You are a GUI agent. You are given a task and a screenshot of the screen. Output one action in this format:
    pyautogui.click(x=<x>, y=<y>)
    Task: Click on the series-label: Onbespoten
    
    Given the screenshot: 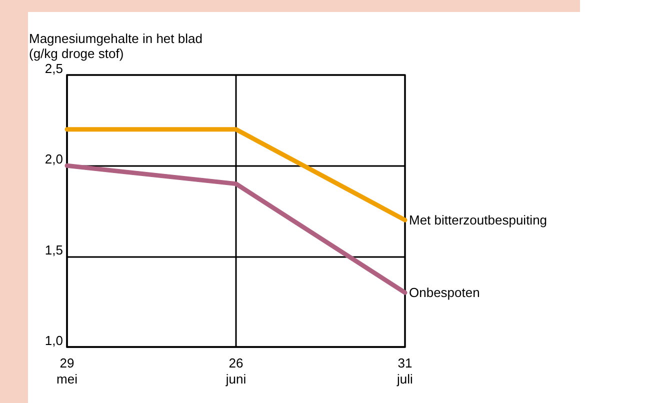 What is the action you would take?
    pyautogui.click(x=444, y=292)
    